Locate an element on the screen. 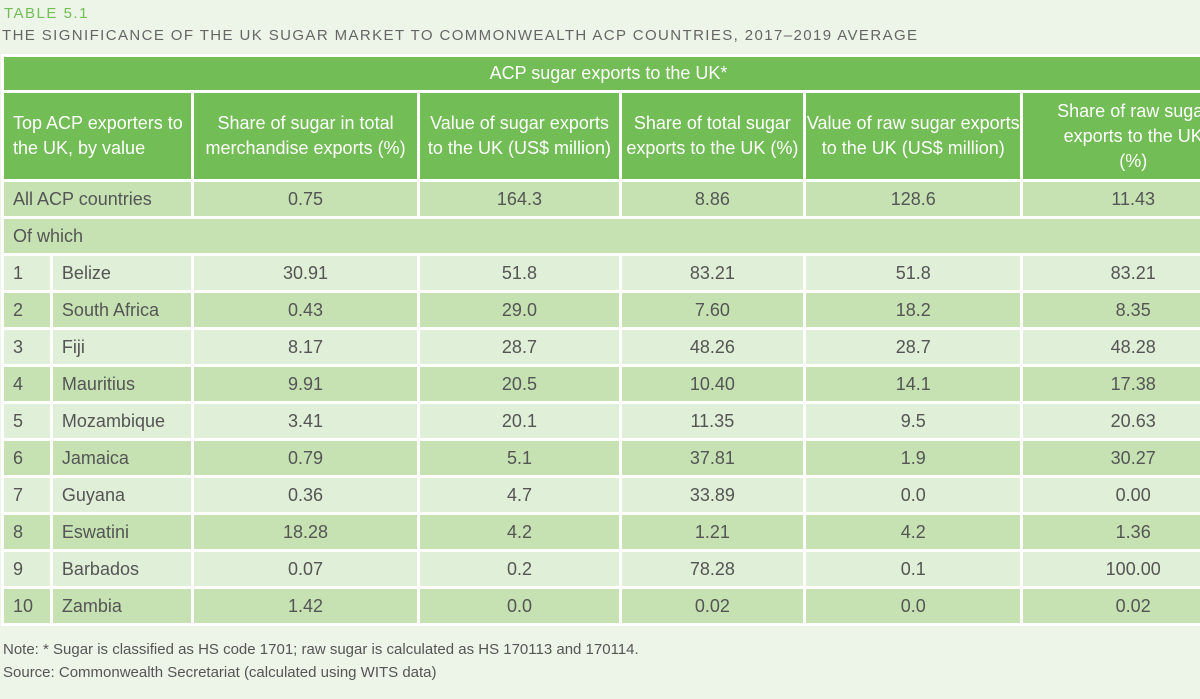 The image size is (1200, 699). cell: 0.2 is located at coordinates (519, 569).